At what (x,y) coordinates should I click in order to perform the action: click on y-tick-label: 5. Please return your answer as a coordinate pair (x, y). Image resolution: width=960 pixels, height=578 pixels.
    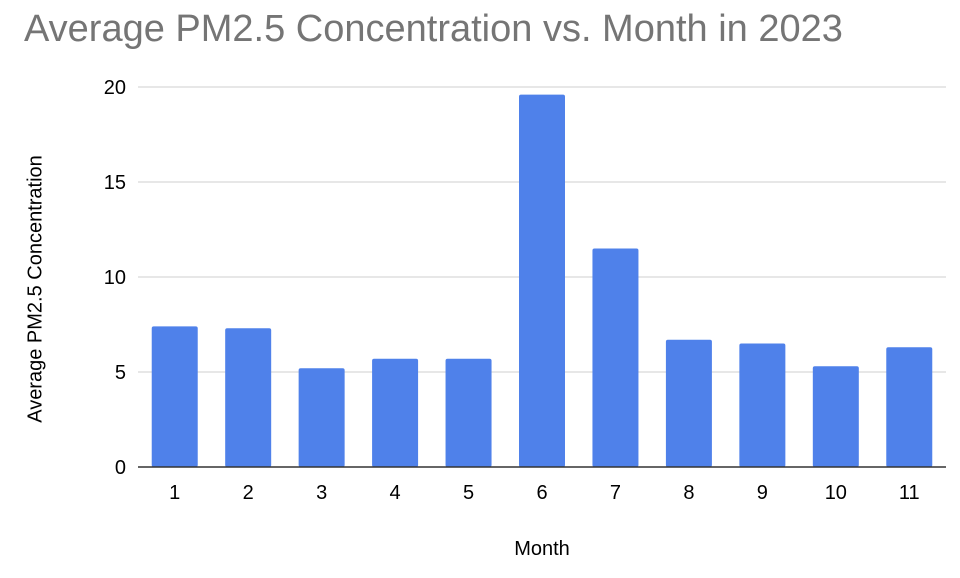
    Looking at the image, I should click on (120, 373).